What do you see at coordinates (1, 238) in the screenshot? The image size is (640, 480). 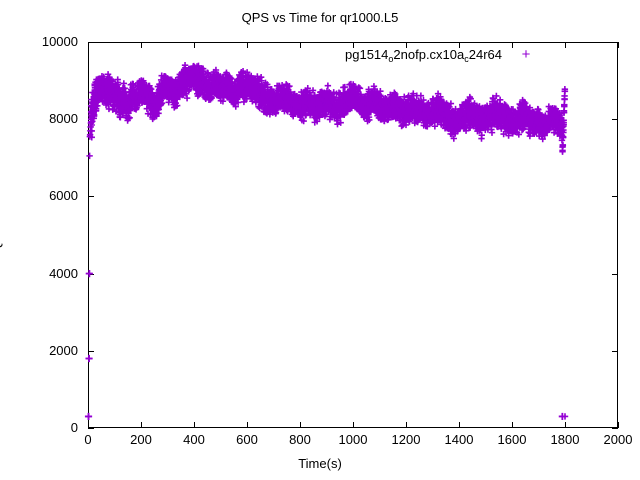 I see `y-axis-label: QPS` at bounding box center [1, 238].